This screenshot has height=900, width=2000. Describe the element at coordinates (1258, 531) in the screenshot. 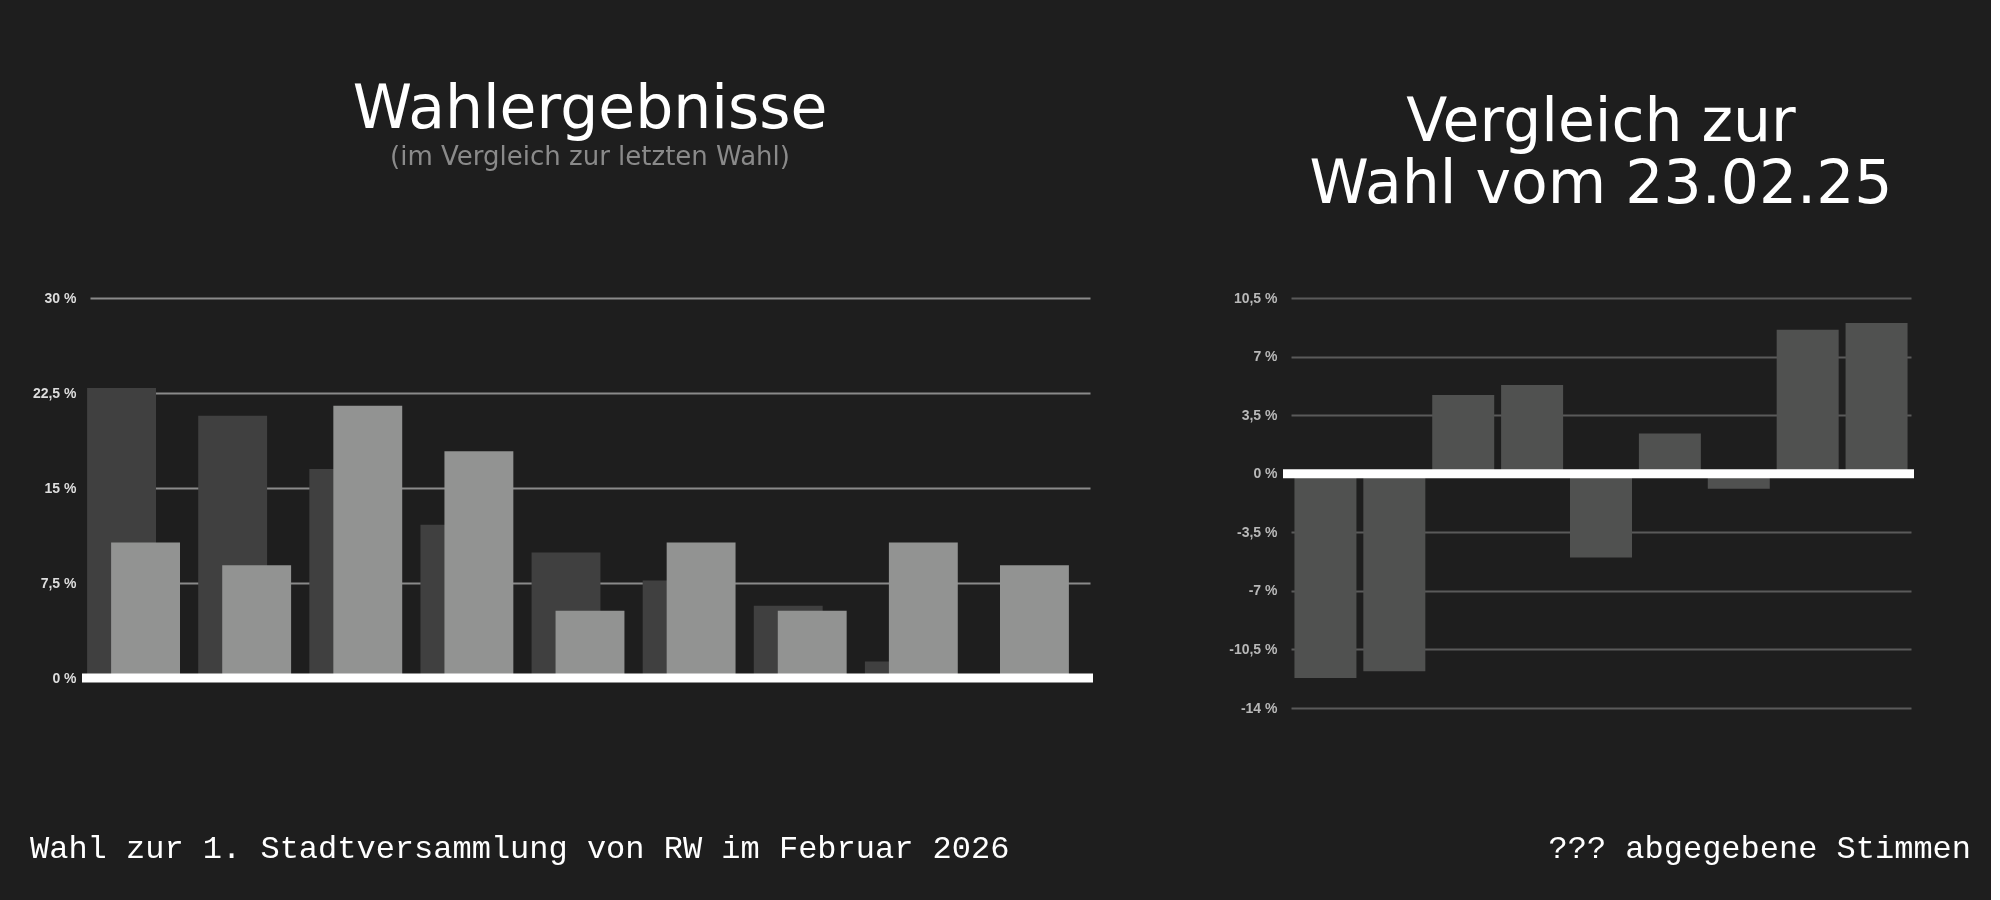

I see `y-tick-label: -3,5 %` at that location.